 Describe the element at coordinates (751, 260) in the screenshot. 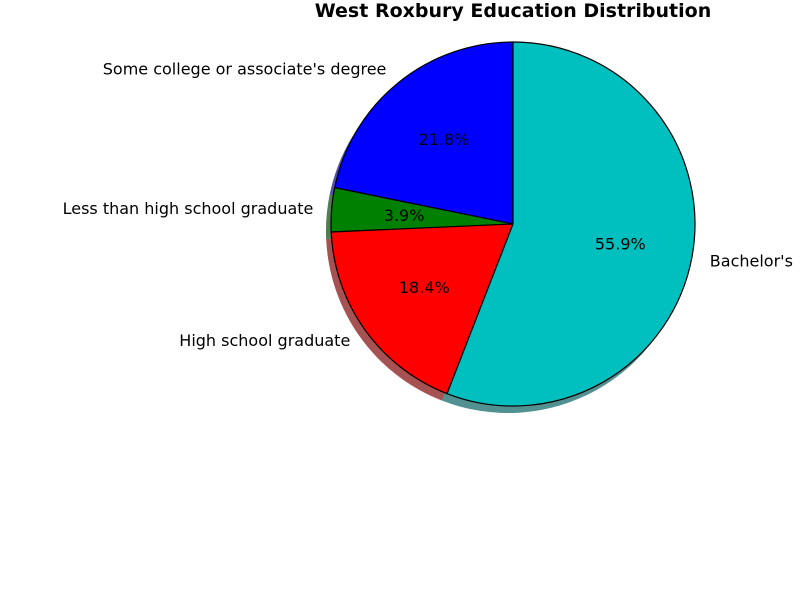

I see `slice-3-label: Bachelor's` at that location.